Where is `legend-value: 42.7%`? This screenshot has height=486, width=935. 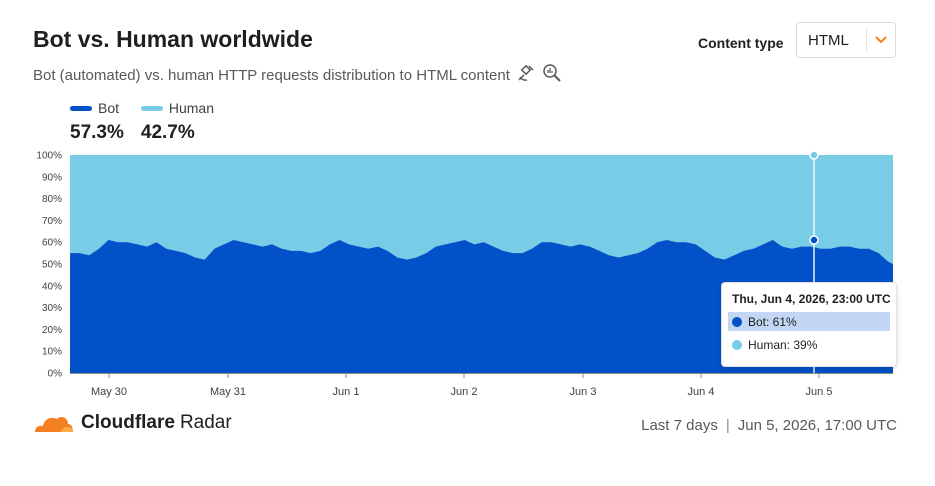
legend-value: 42.7% is located at coordinates (167, 132).